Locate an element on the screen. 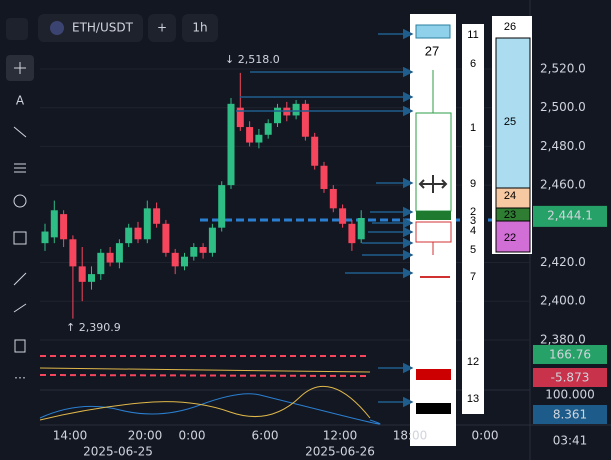 This screenshot has width=611, height=460. price-tick-label: 2,500.0 is located at coordinates (563, 107).